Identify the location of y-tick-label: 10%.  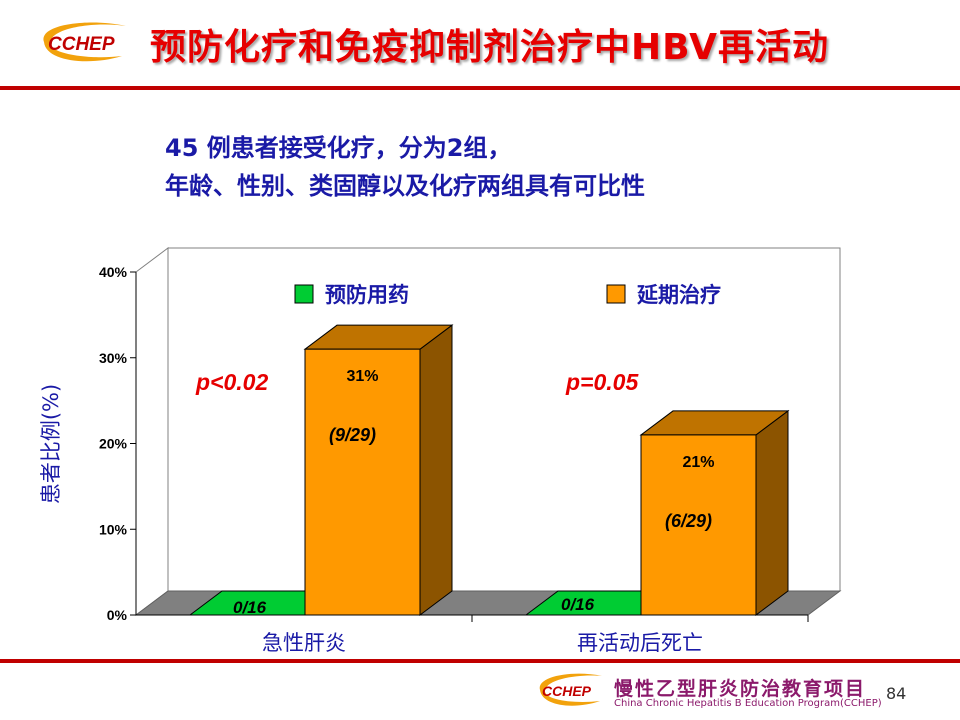
(113, 529).